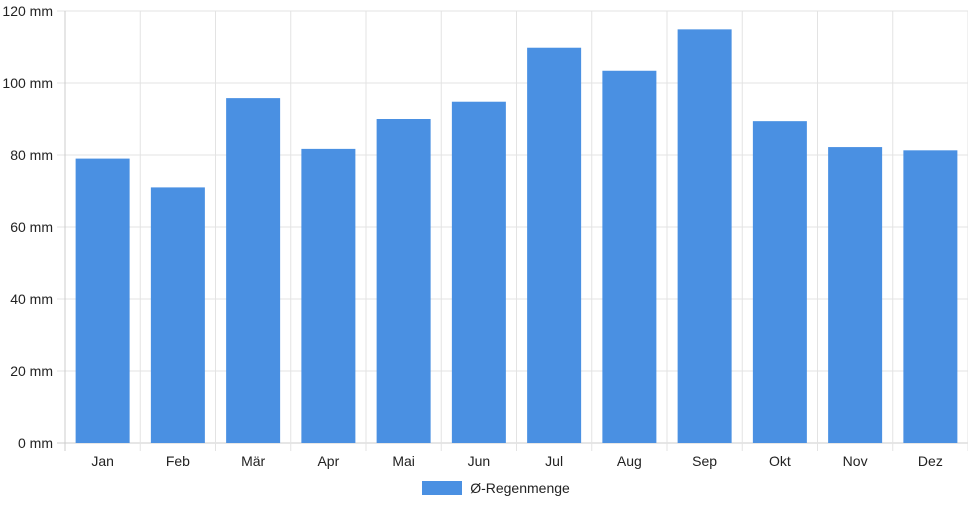 Image resolution: width=968 pixels, height=508 pixels. Describe the element at coordinates (35, 443) in the screenshot. I see `y-tick-label: 0 mm` at that location.